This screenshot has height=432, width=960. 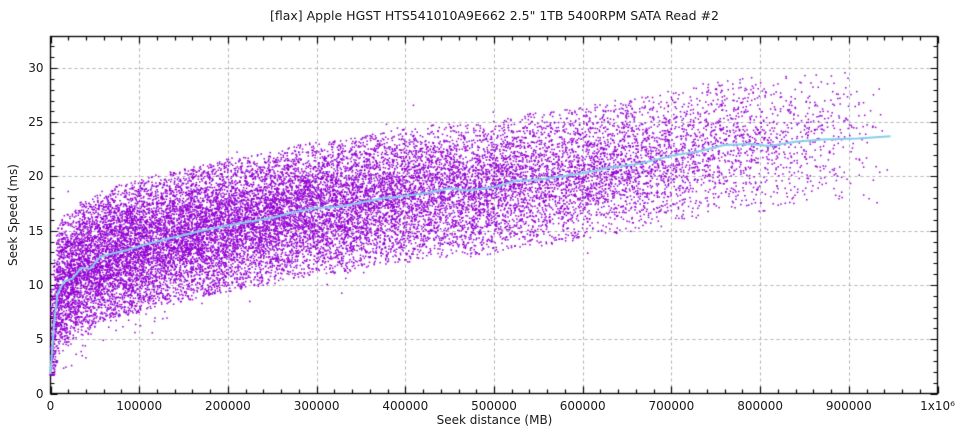 What do you see at coordinates (671, 406) in the screenshot?
I see `x-tick-label: 700000` at bounding box center [671, 406].